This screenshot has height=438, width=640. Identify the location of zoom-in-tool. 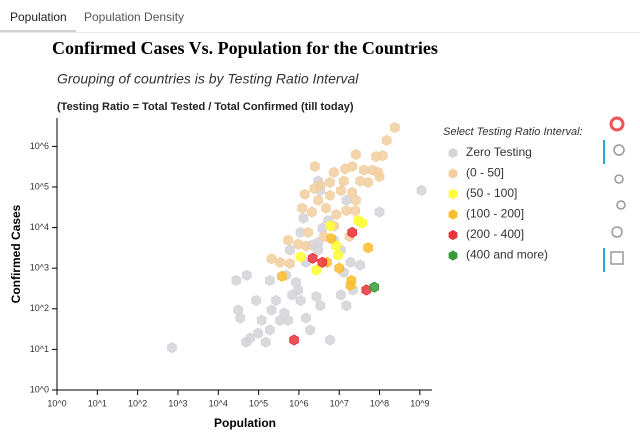
(619, 179).